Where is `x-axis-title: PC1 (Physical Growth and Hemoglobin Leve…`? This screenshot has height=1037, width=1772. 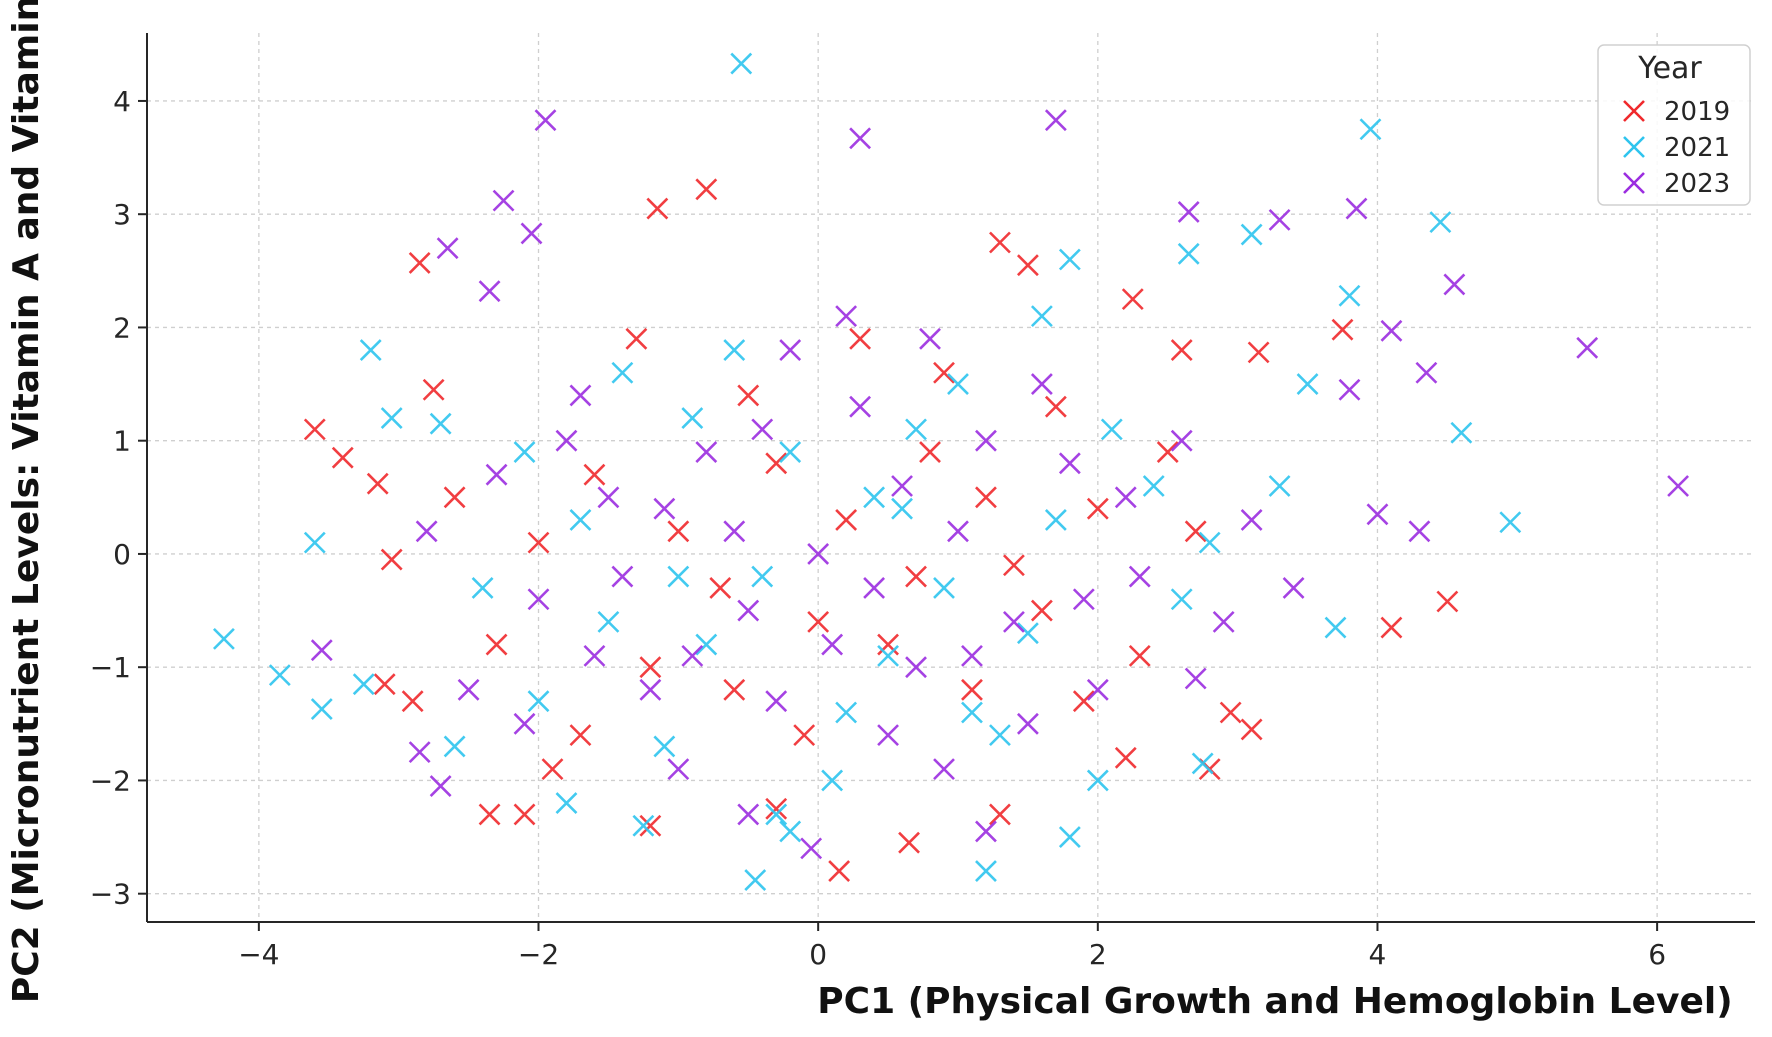 x-axis-title: PC1 (Physical Growth and Hemoglobin Leve… is located at coordinates (1274, 1001).